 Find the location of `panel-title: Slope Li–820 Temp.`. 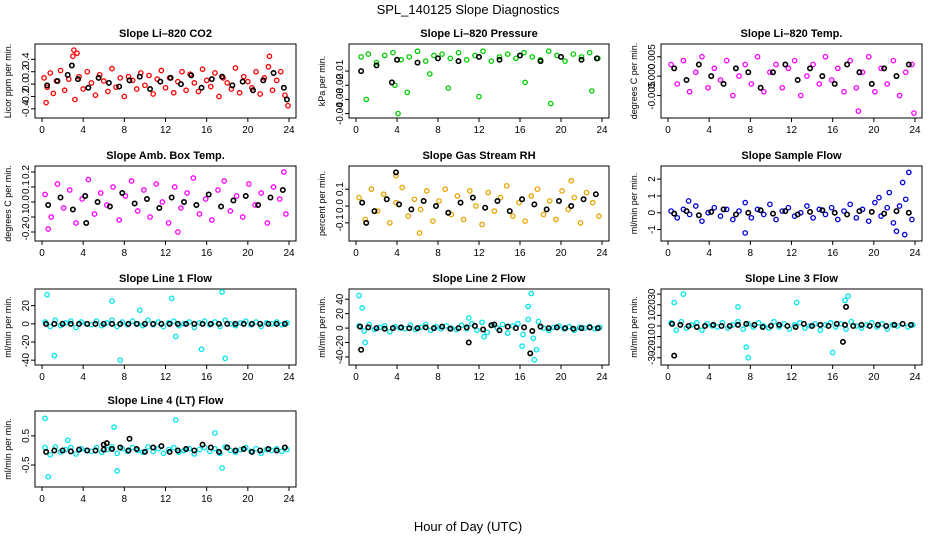

panel-title: Slope Li–820 Temp. is located at coordinates (792, 34).